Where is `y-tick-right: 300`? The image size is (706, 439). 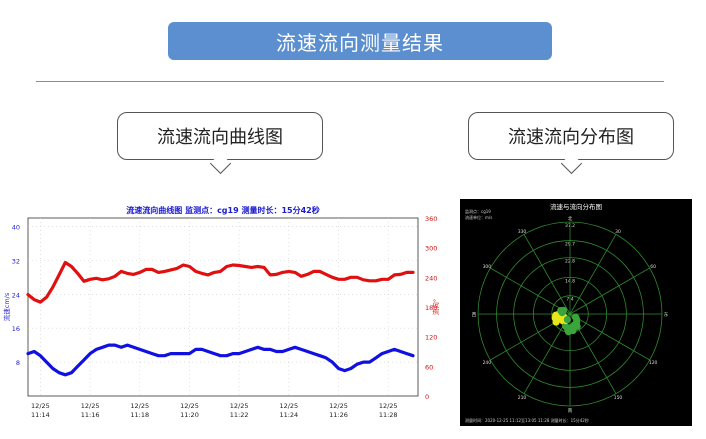 y-tick-right: 300 is located at coordinates (431, 249).